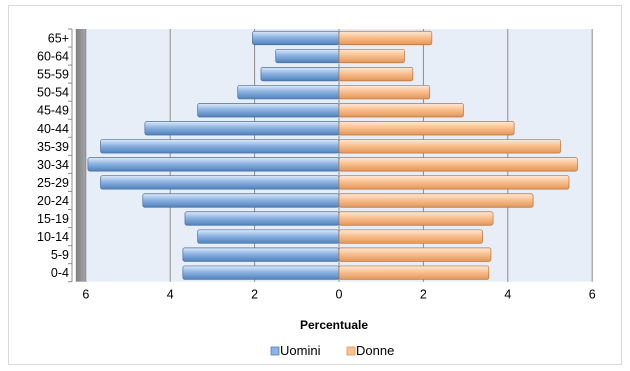 The width and height of the screenshot is (630, 371). What do you see at coordinates (53, 183) in the screenshot?
I see `y-tick-label: 25-29` at bounding box center [53, 183].